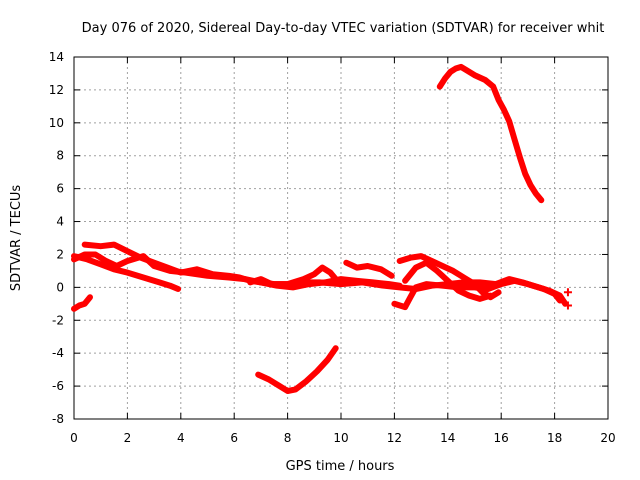  What do you see at coordinates (394, 438) in the screenshot?
I see `x-tick-label: 12` at bounding box center [394, 438].